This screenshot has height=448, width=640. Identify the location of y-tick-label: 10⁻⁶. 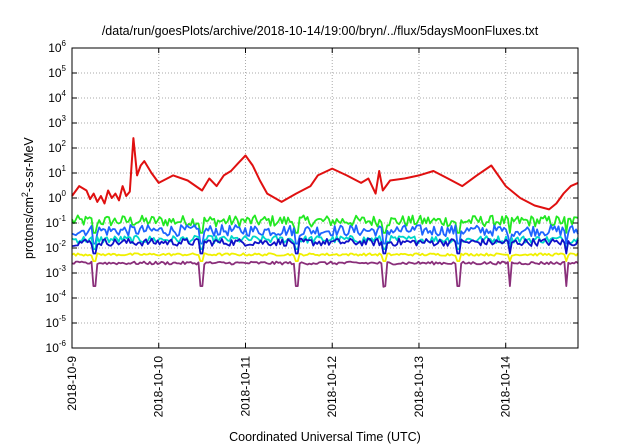
(56, 347).